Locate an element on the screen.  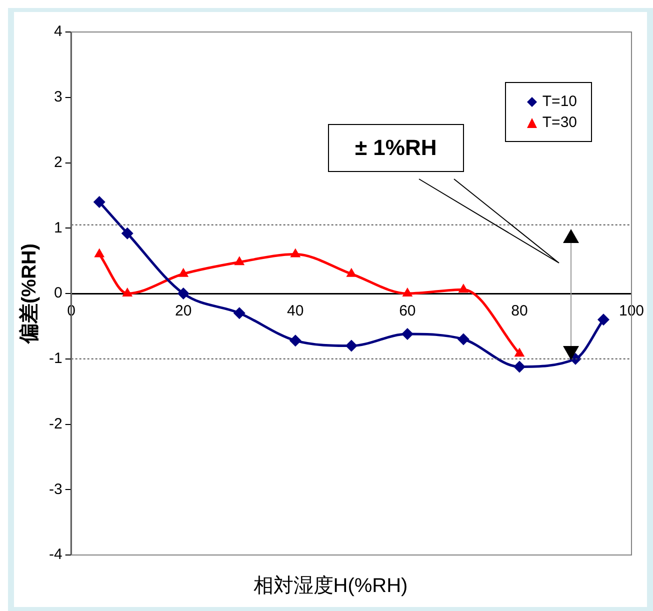
x-tick-label: 80 is located at coordinates (519, 311).